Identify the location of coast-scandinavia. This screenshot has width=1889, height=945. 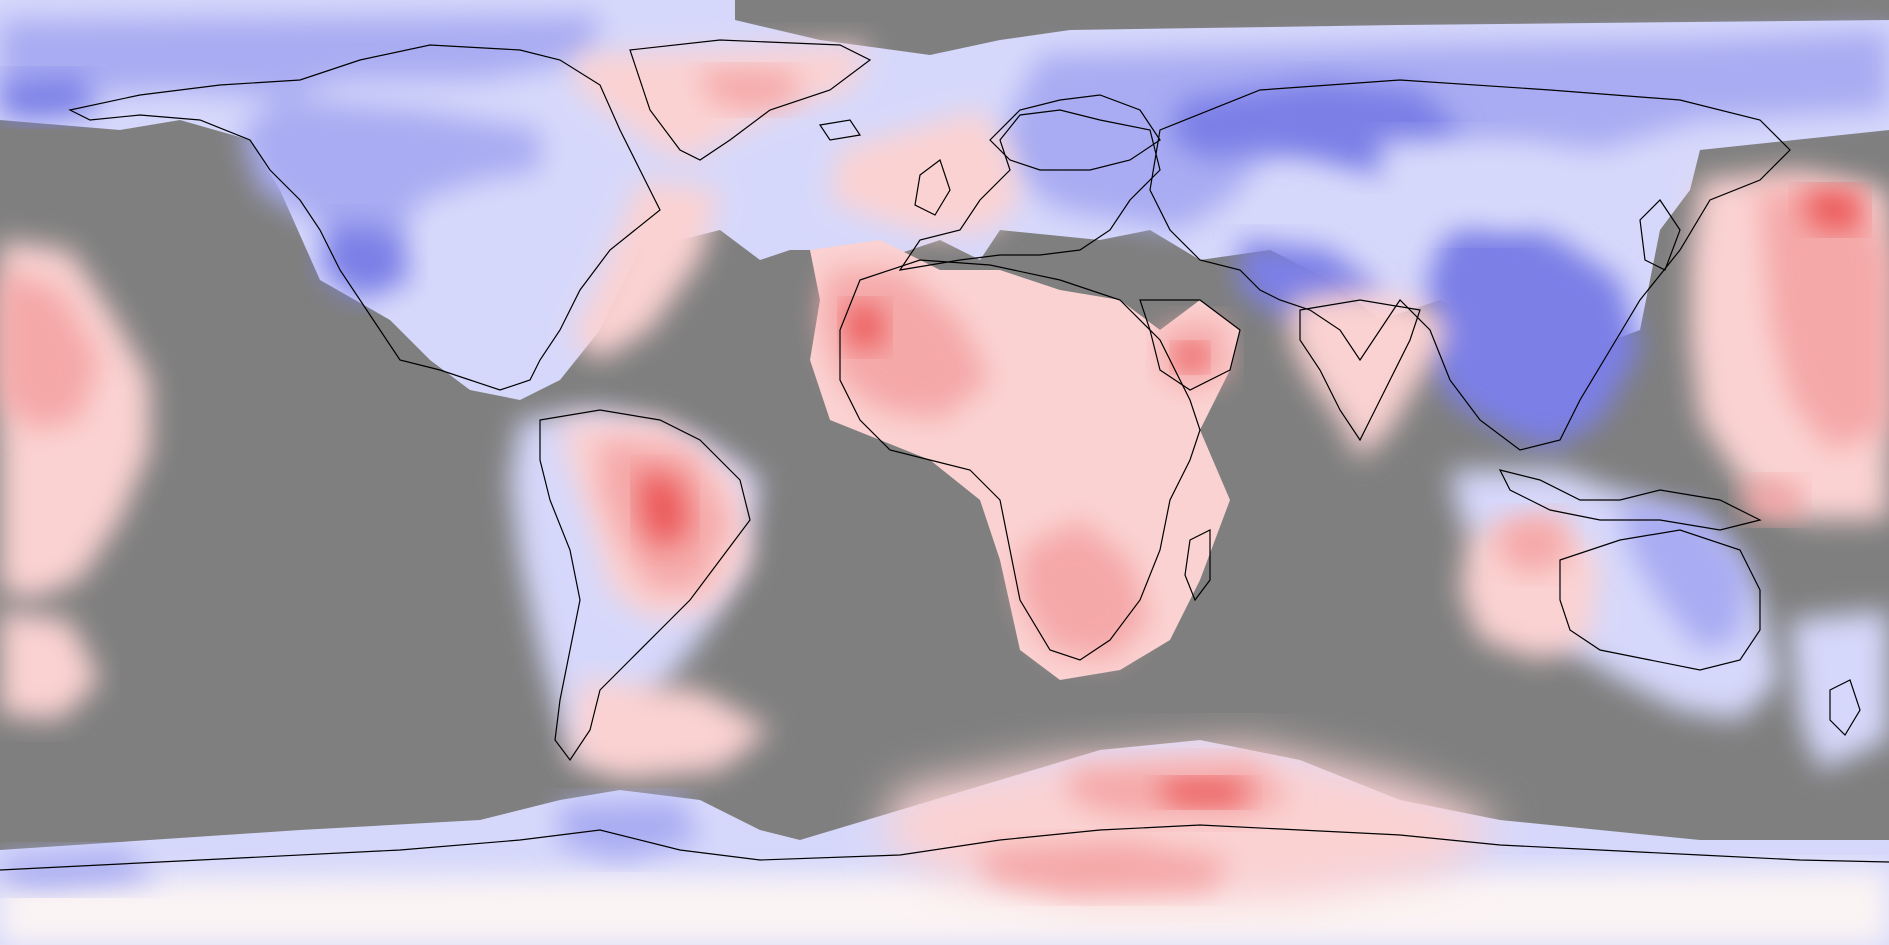
(1075, 132).